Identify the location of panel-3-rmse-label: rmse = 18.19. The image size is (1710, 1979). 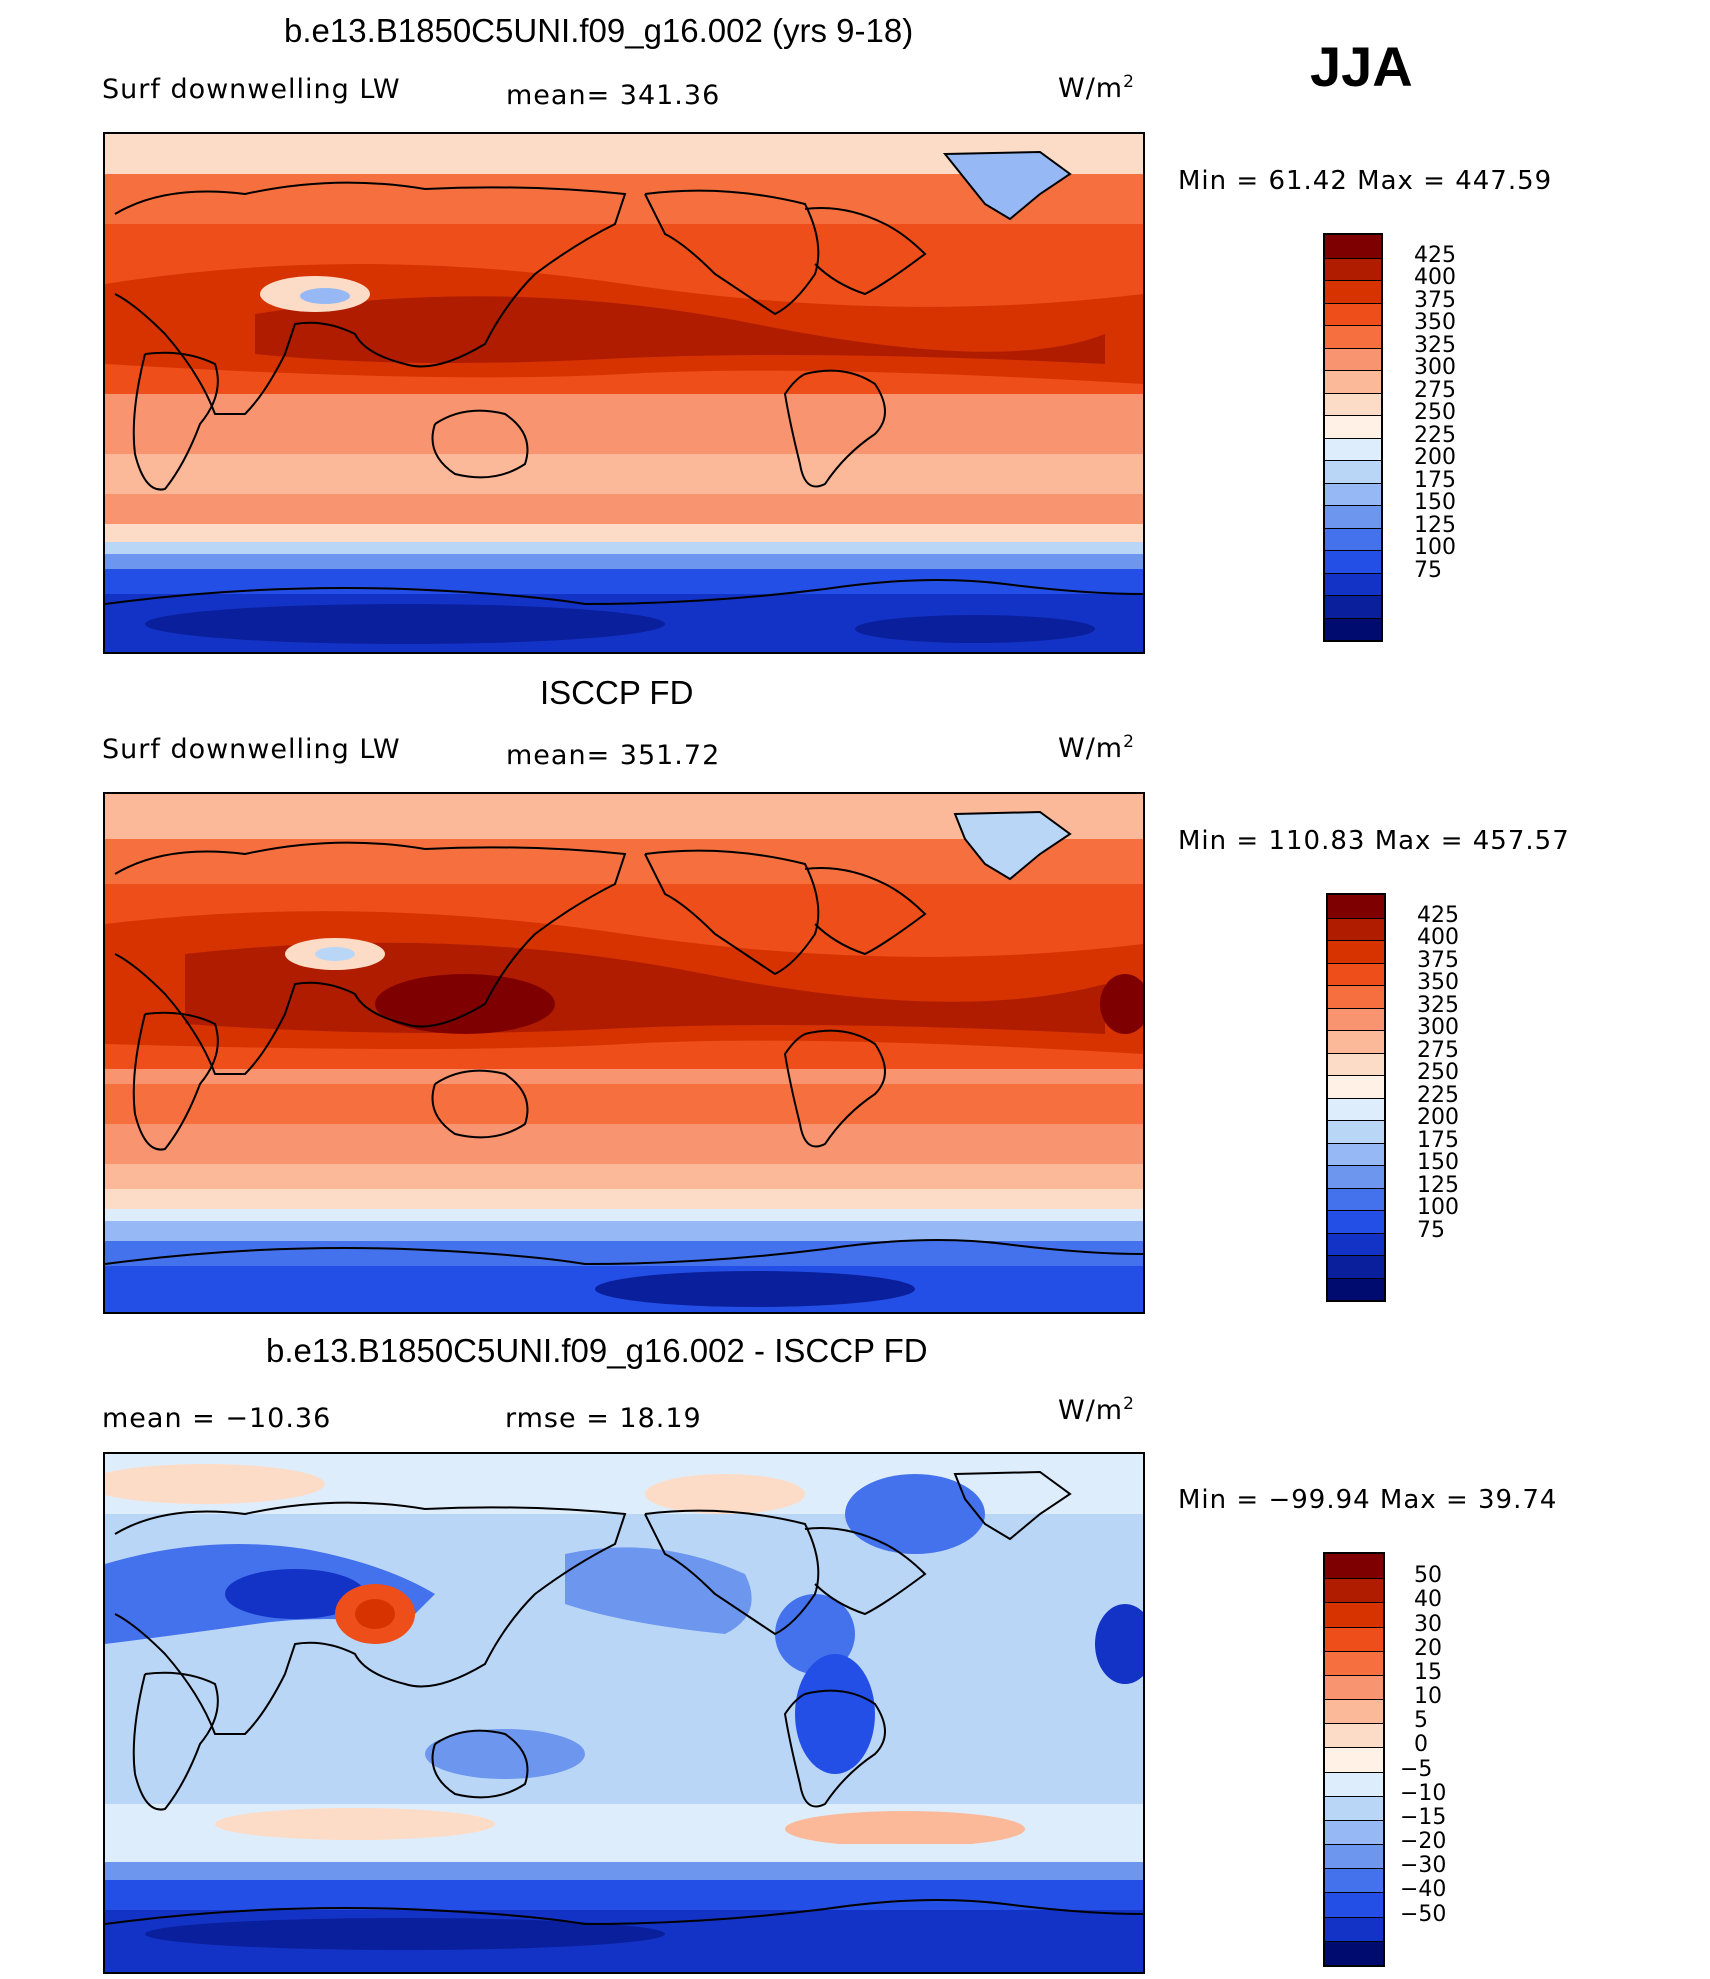
(603, 1418).